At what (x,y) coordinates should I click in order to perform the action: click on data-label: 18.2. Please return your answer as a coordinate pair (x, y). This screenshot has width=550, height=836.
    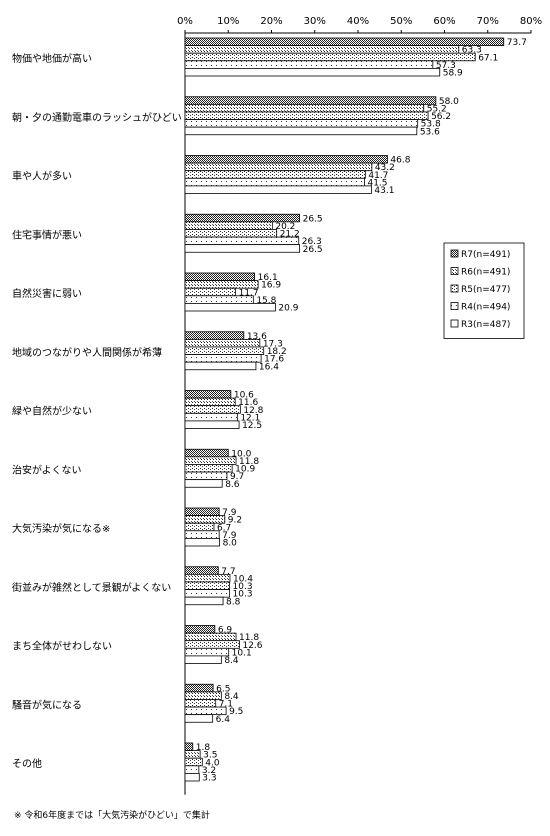
    Looking at the image, I should click on (277, 352).